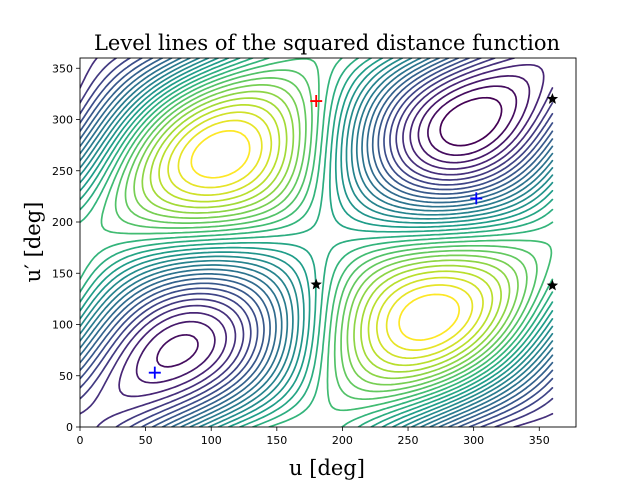  I want to click on x-tick-label: 150, so click(276, 440).